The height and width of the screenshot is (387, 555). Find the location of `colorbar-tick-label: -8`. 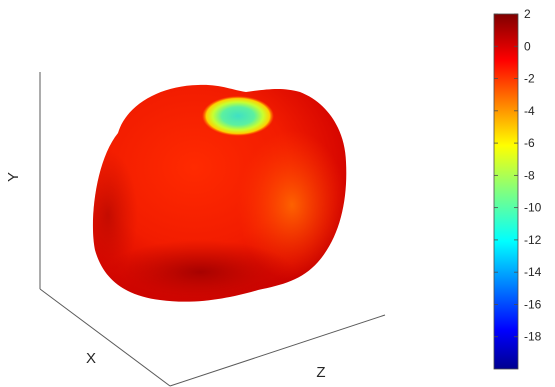

colorbar-tick-label: -8 is located at coordinates (529, 175).